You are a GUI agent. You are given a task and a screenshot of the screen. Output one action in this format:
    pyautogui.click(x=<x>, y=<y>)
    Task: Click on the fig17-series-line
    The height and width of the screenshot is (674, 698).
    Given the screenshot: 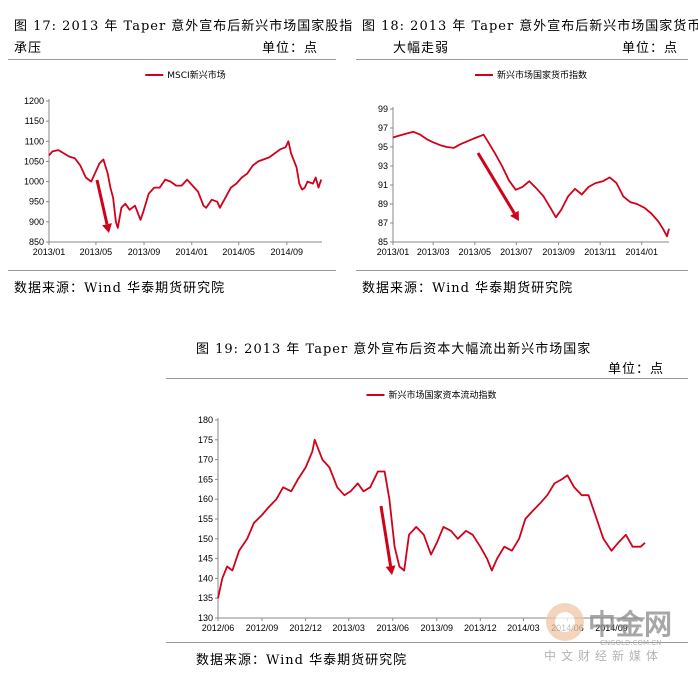 What is the action you would take?
    pyautogui.click(x=185, y=184)
    